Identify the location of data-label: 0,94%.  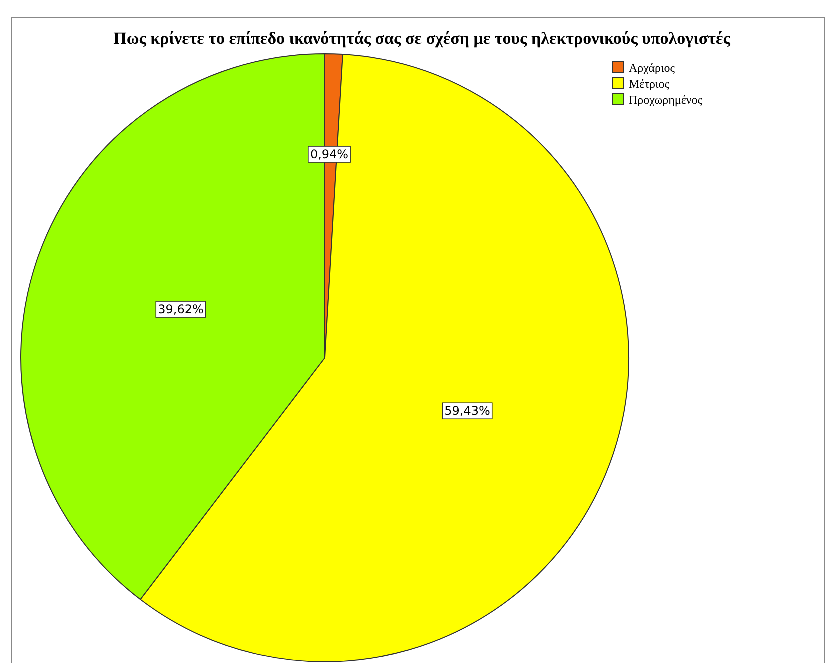
(329, 155).